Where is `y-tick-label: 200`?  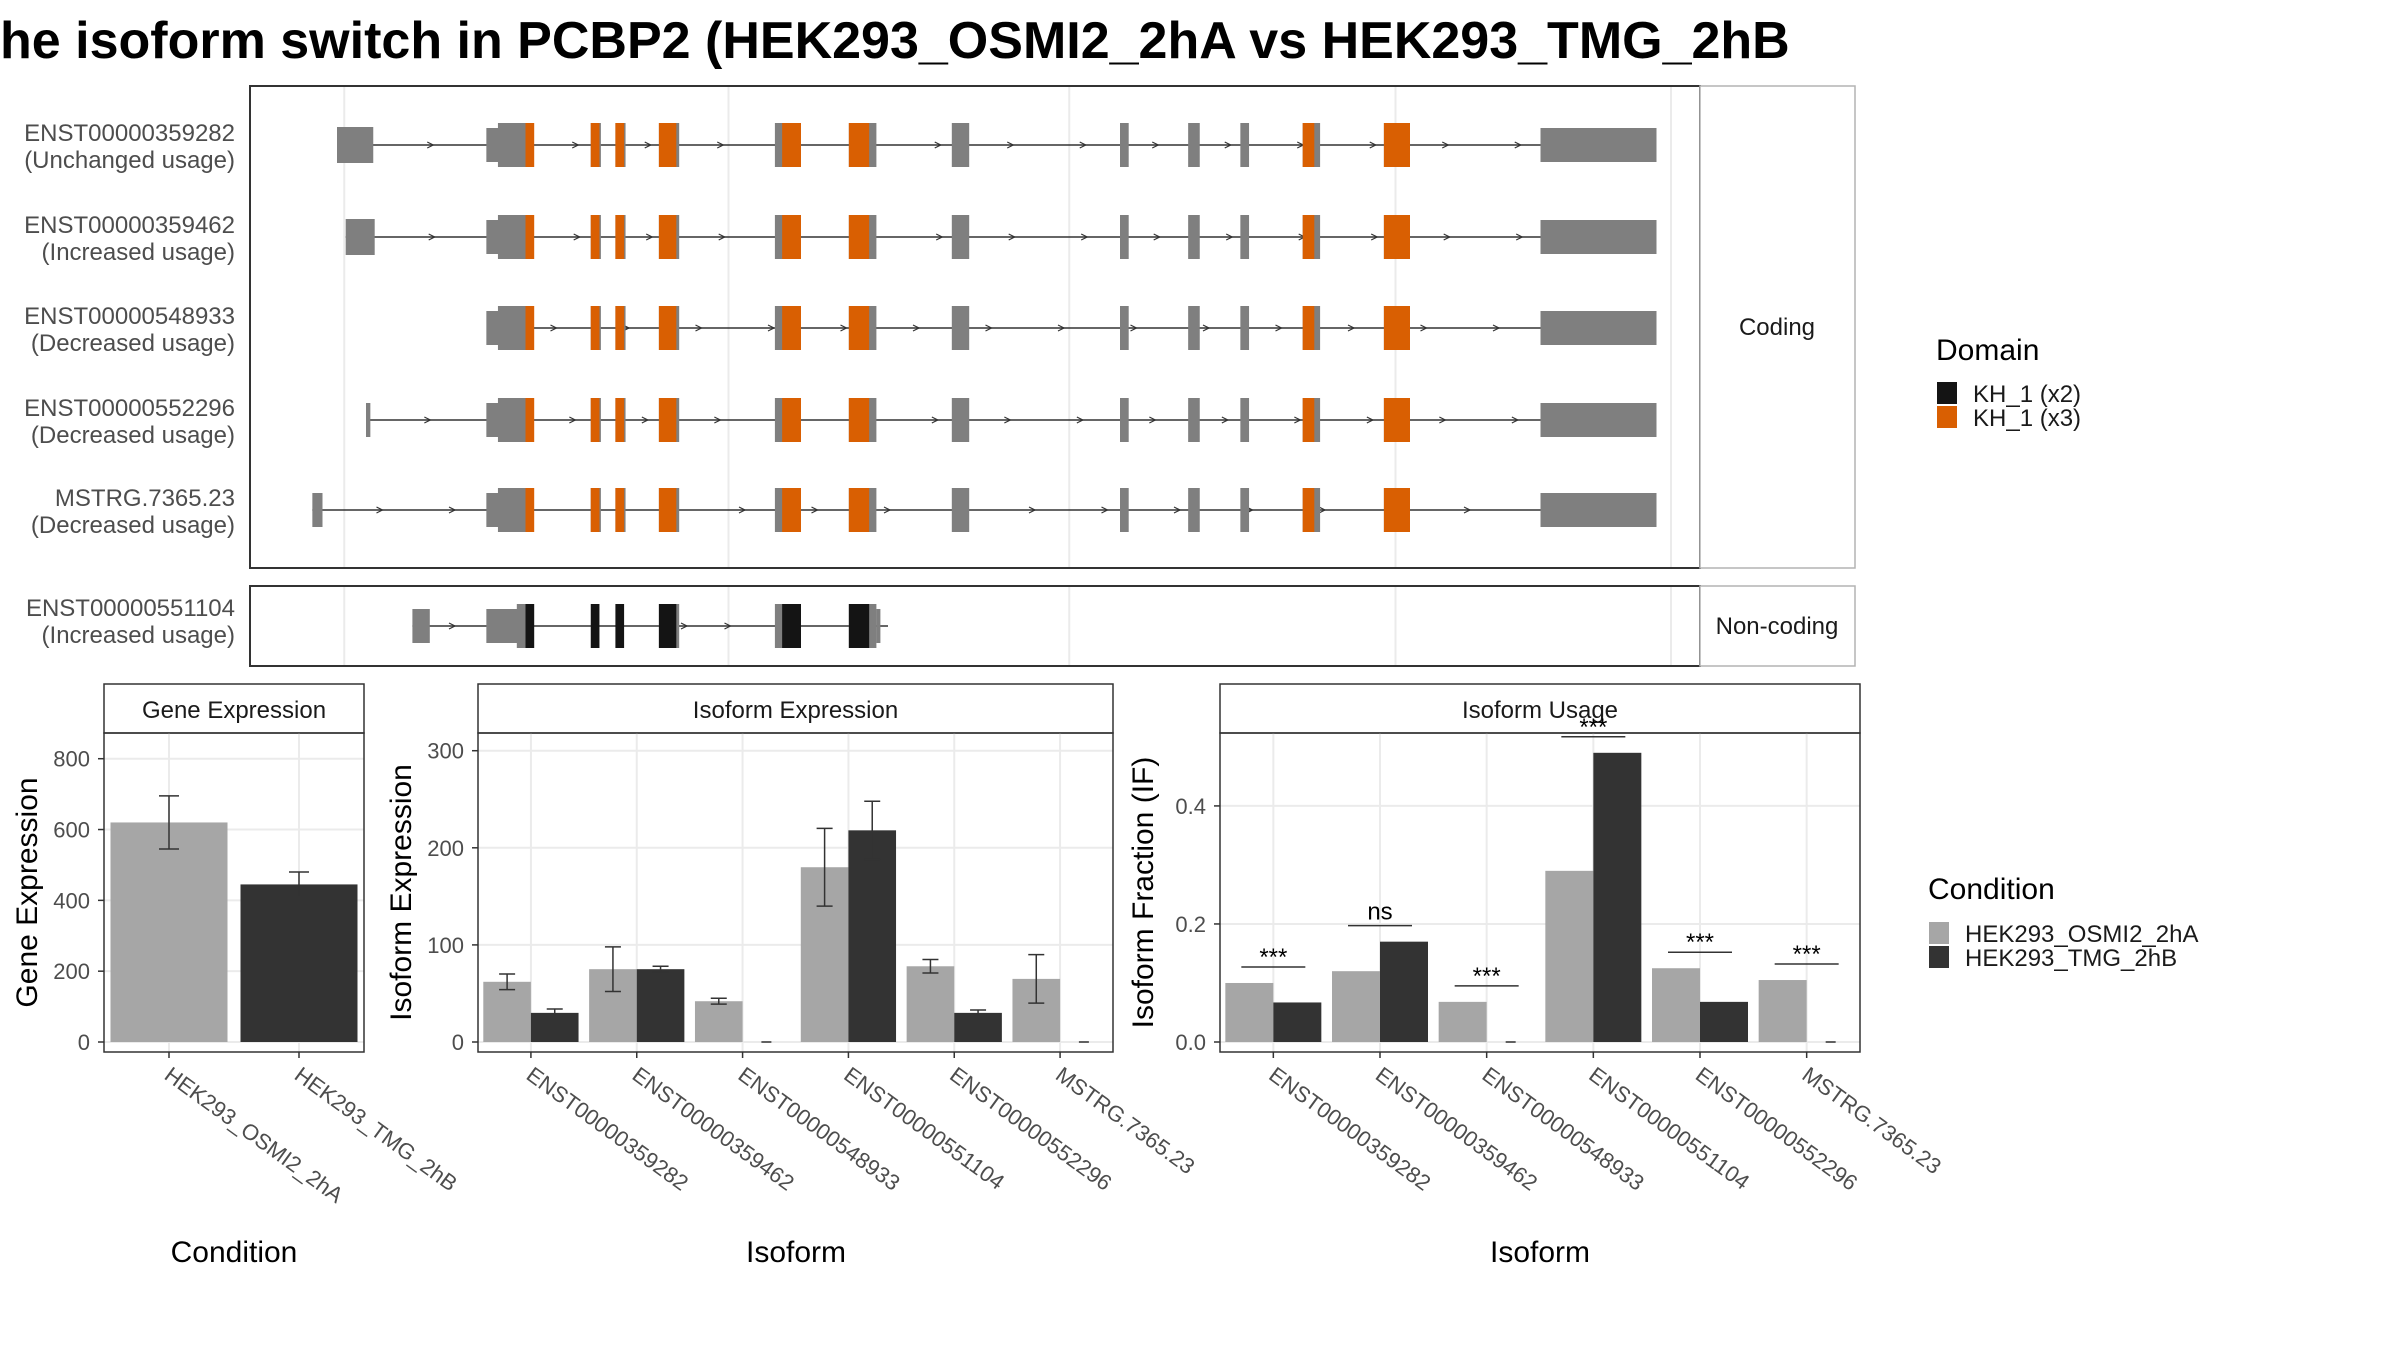 y-tick-label: 200 is located at coordinates (71, 971).